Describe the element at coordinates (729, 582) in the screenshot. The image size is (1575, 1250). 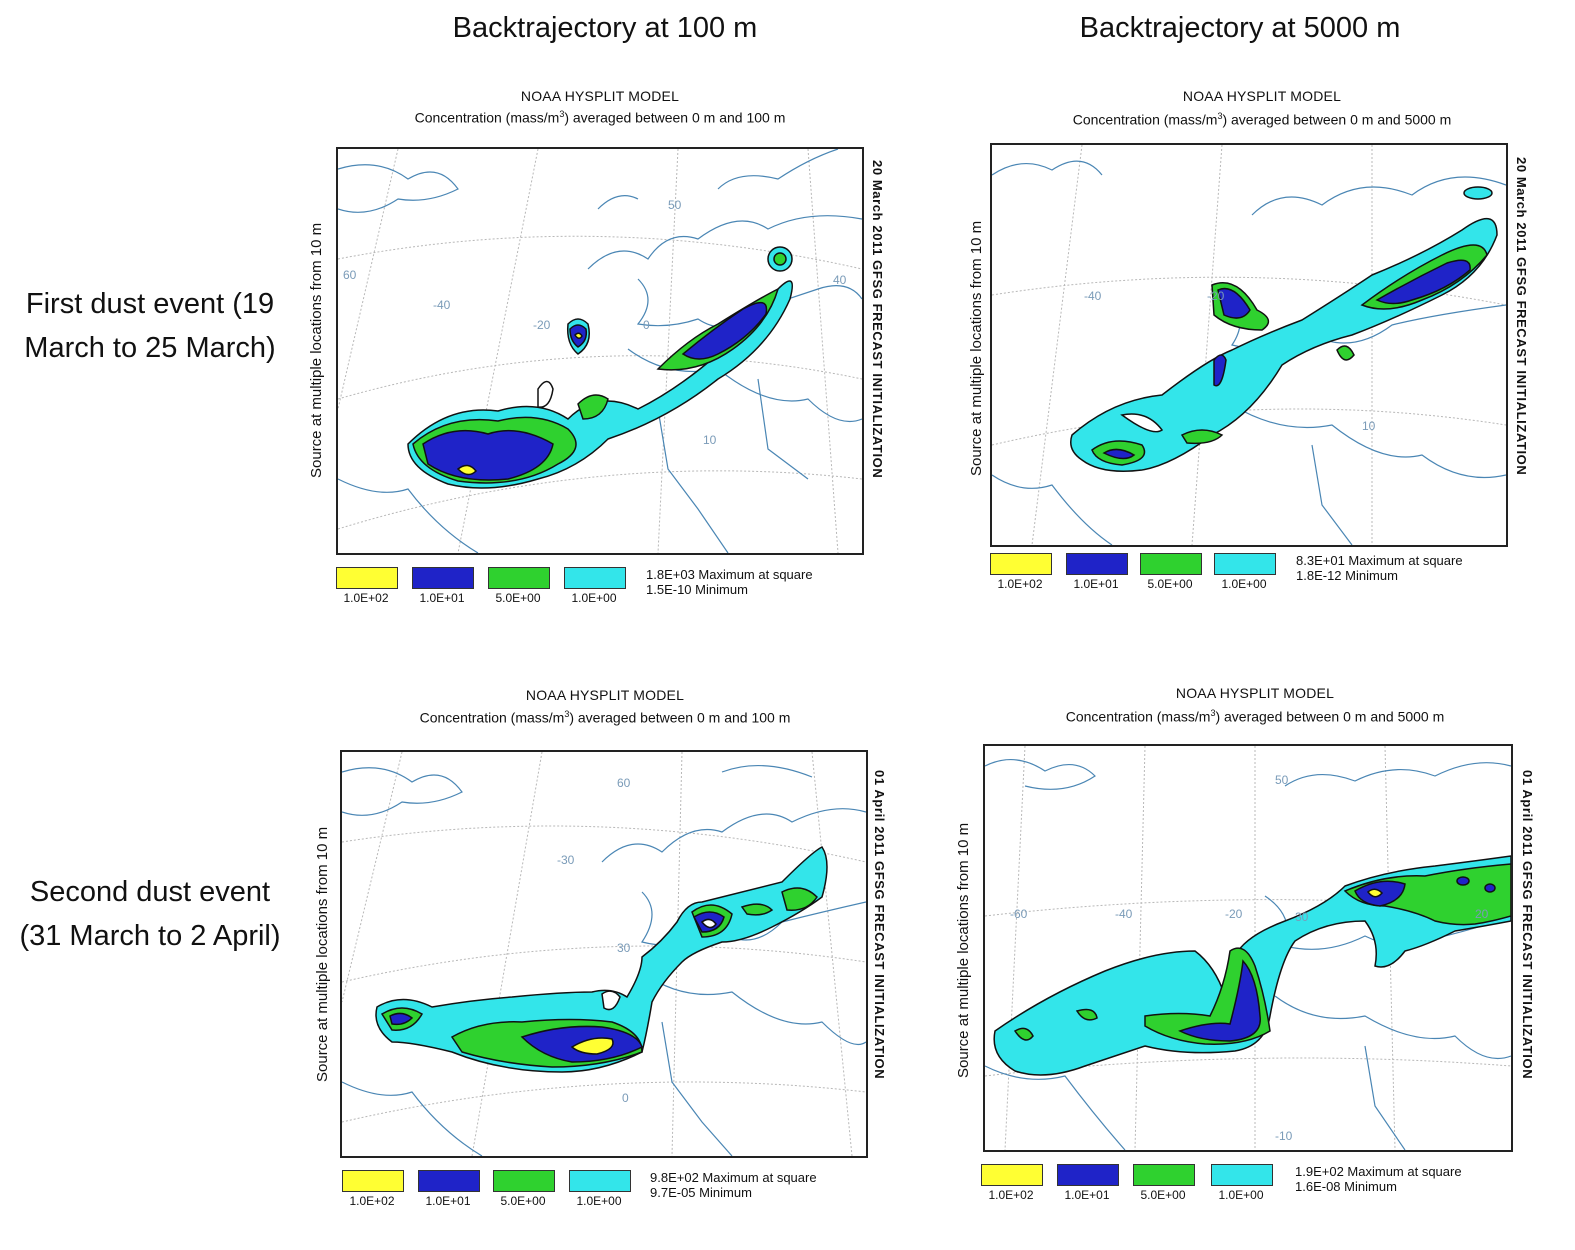
I see `max-min-readout: 1.8E+03 Maximum at square 1.5E-10 Minimum` at that location.